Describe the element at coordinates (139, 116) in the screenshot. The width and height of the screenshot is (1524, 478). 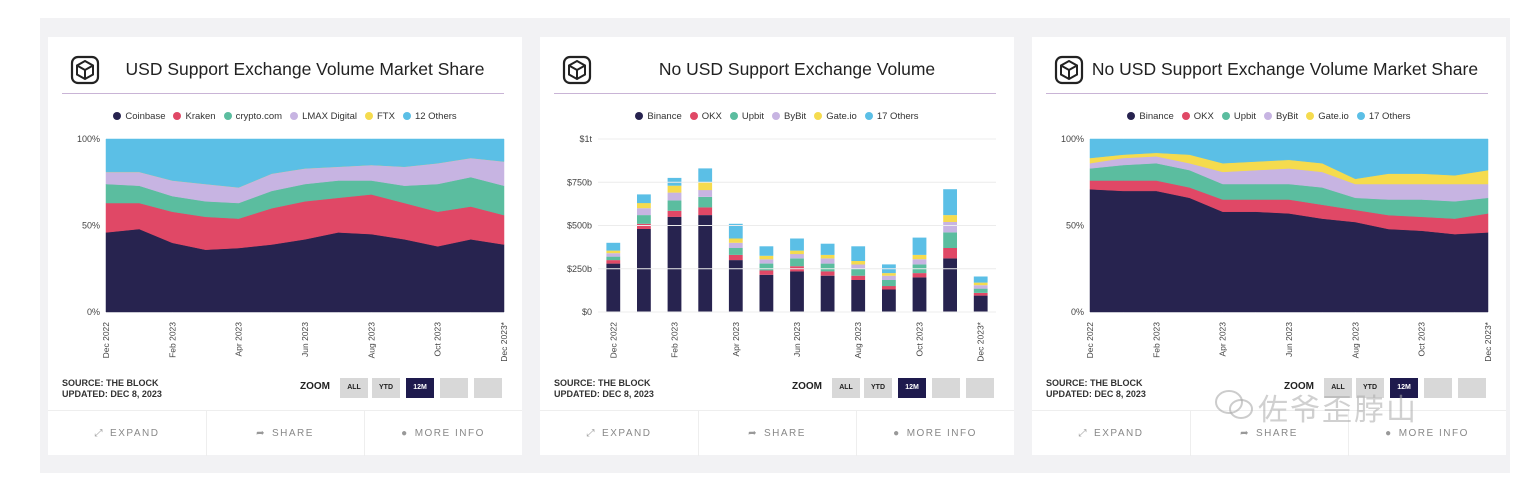
I see `legend-item-coinbase: Coinbase` at that location.